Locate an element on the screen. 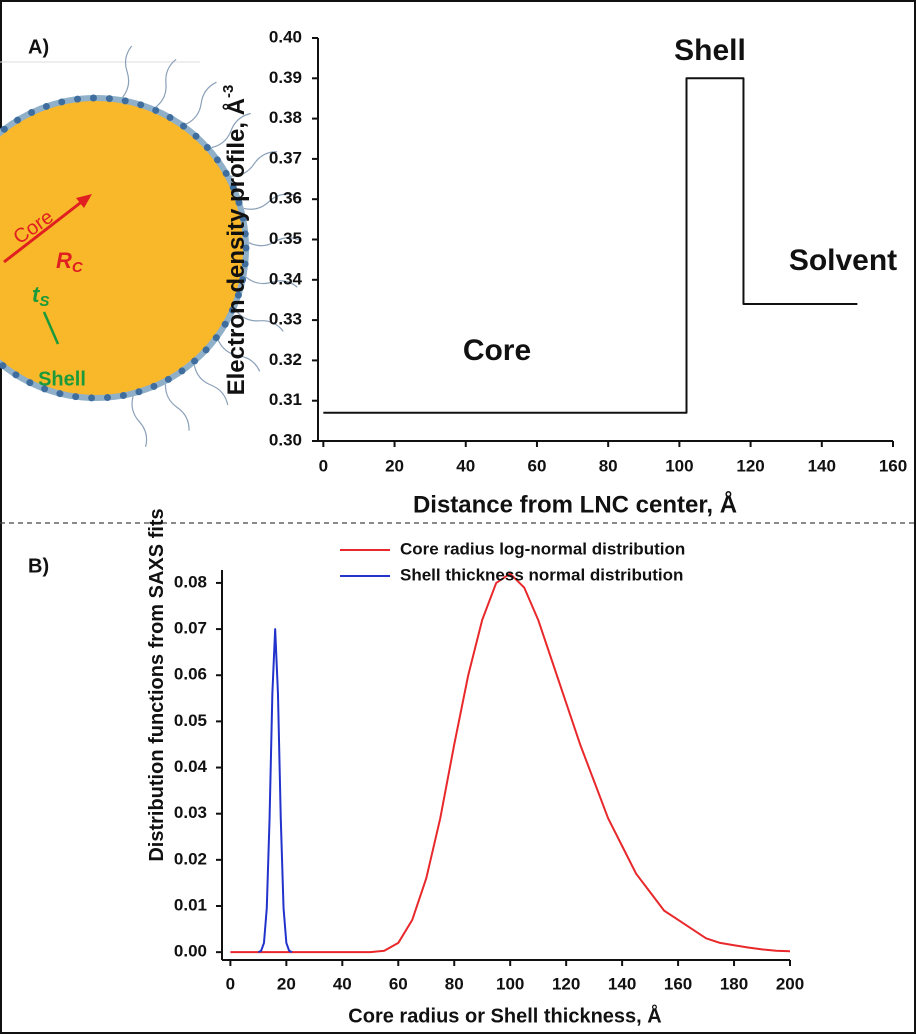 This screenshot has width=916, height=1034. y-tick-label: 0.33 is located at coordinates (285, 319).